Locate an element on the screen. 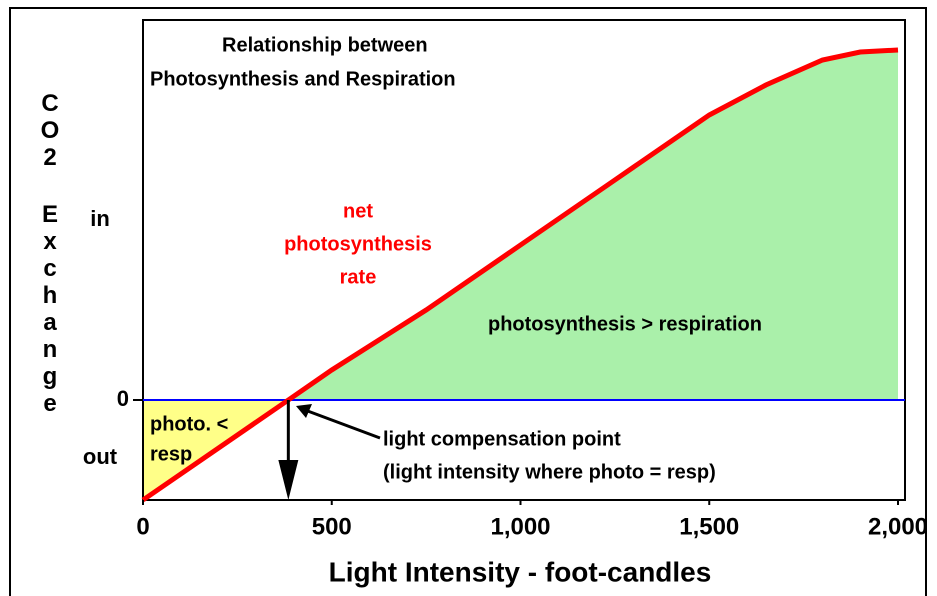 This screenshot has height=596, width=937. below-label: resp is located at coordinates (171, 454).